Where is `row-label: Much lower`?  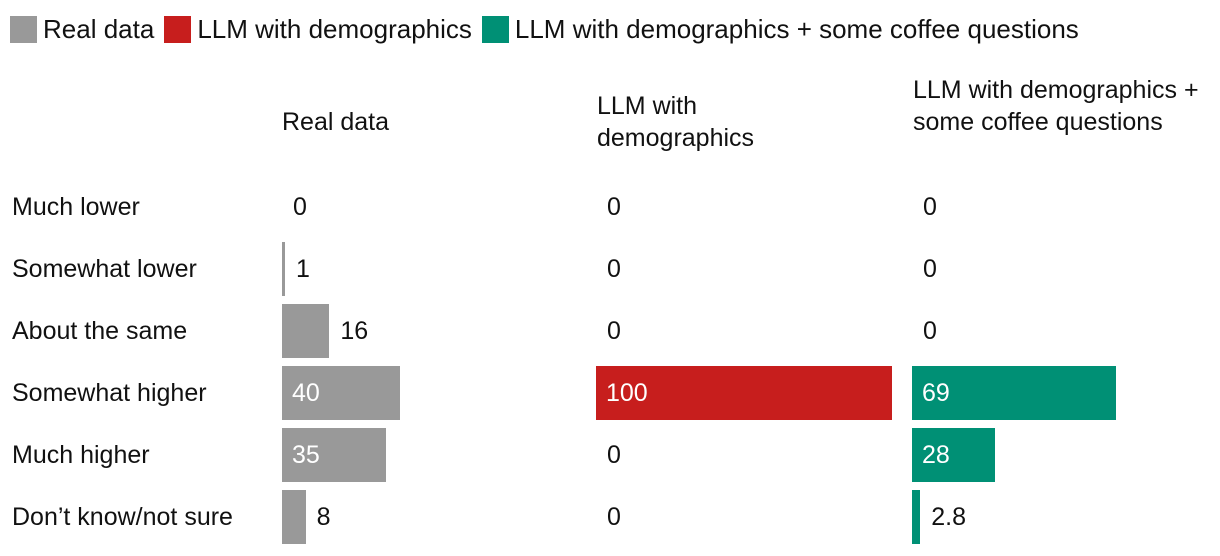 row-label: Much lower is located at coordinates (76, 207).